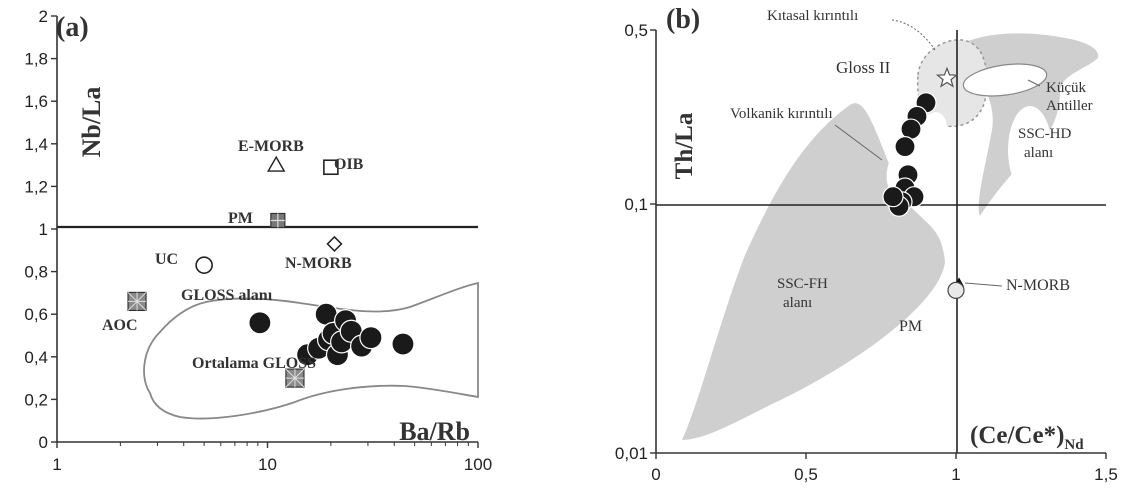 Image resolution: width=1130 pixels, height=488 pixels. I want to click on b-x-tick-label: 1, so click(955, 474).